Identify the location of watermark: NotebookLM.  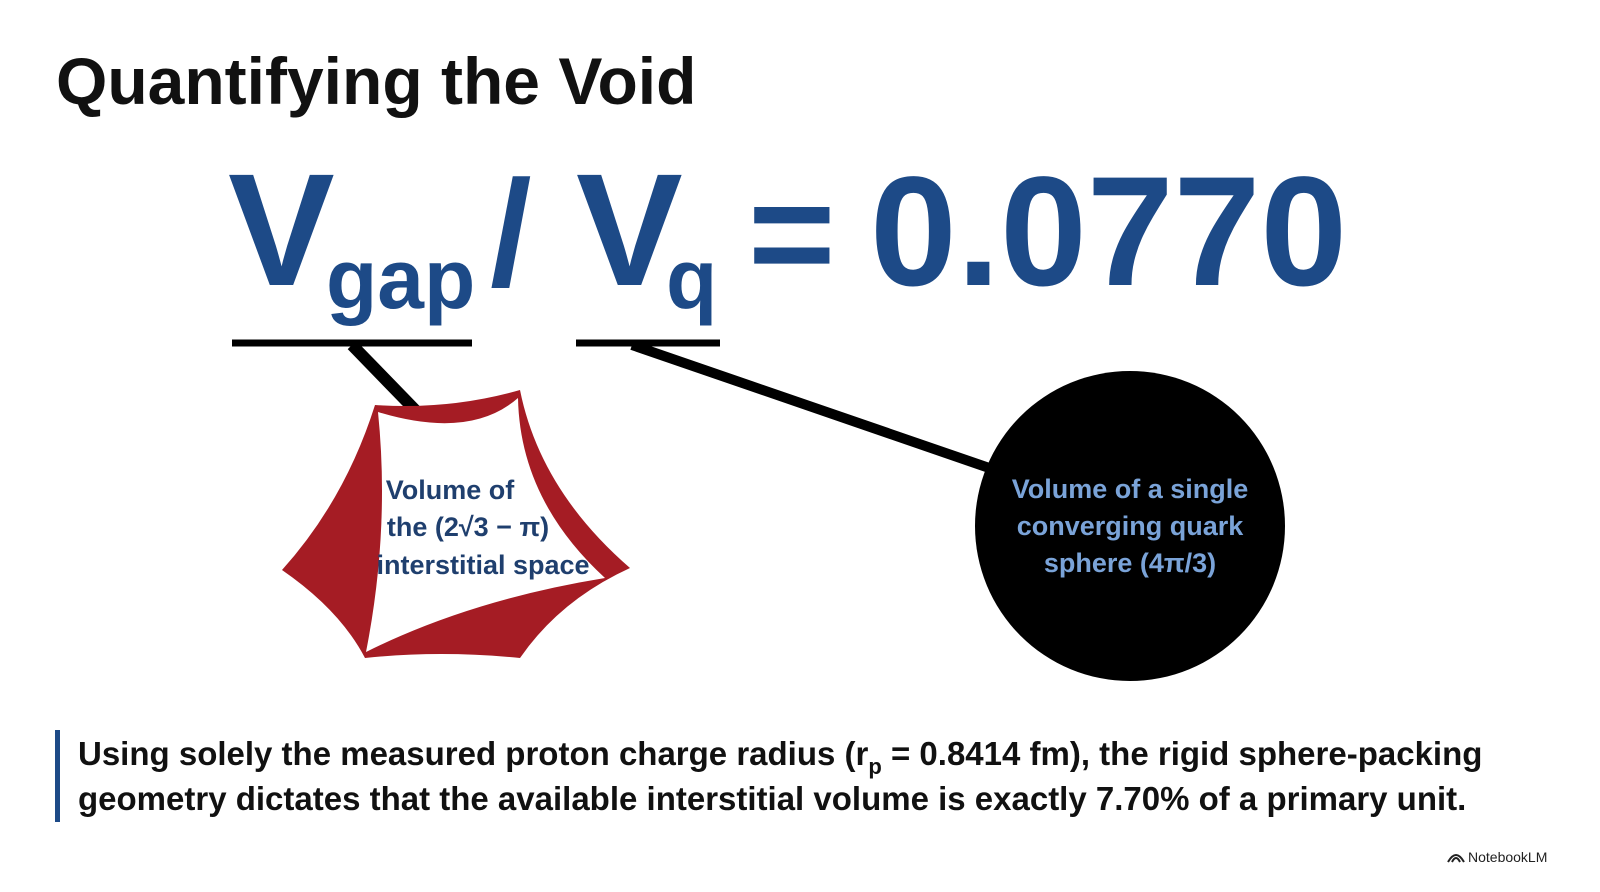
(1507, 857).